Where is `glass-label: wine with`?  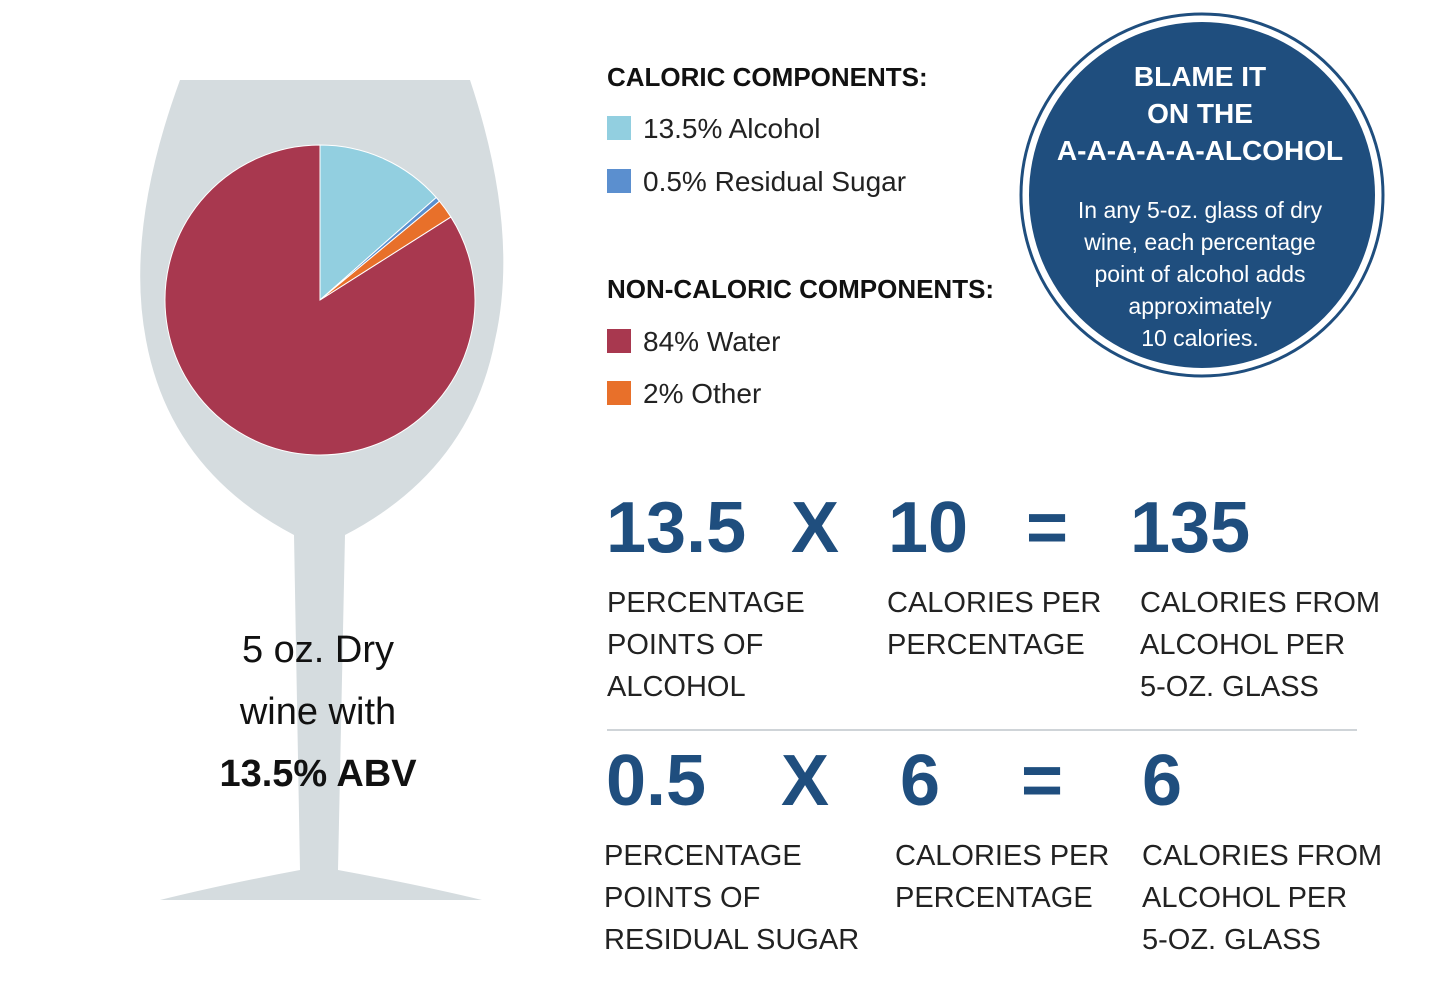
glass-label: wine with is located at coordinates (317, 712).